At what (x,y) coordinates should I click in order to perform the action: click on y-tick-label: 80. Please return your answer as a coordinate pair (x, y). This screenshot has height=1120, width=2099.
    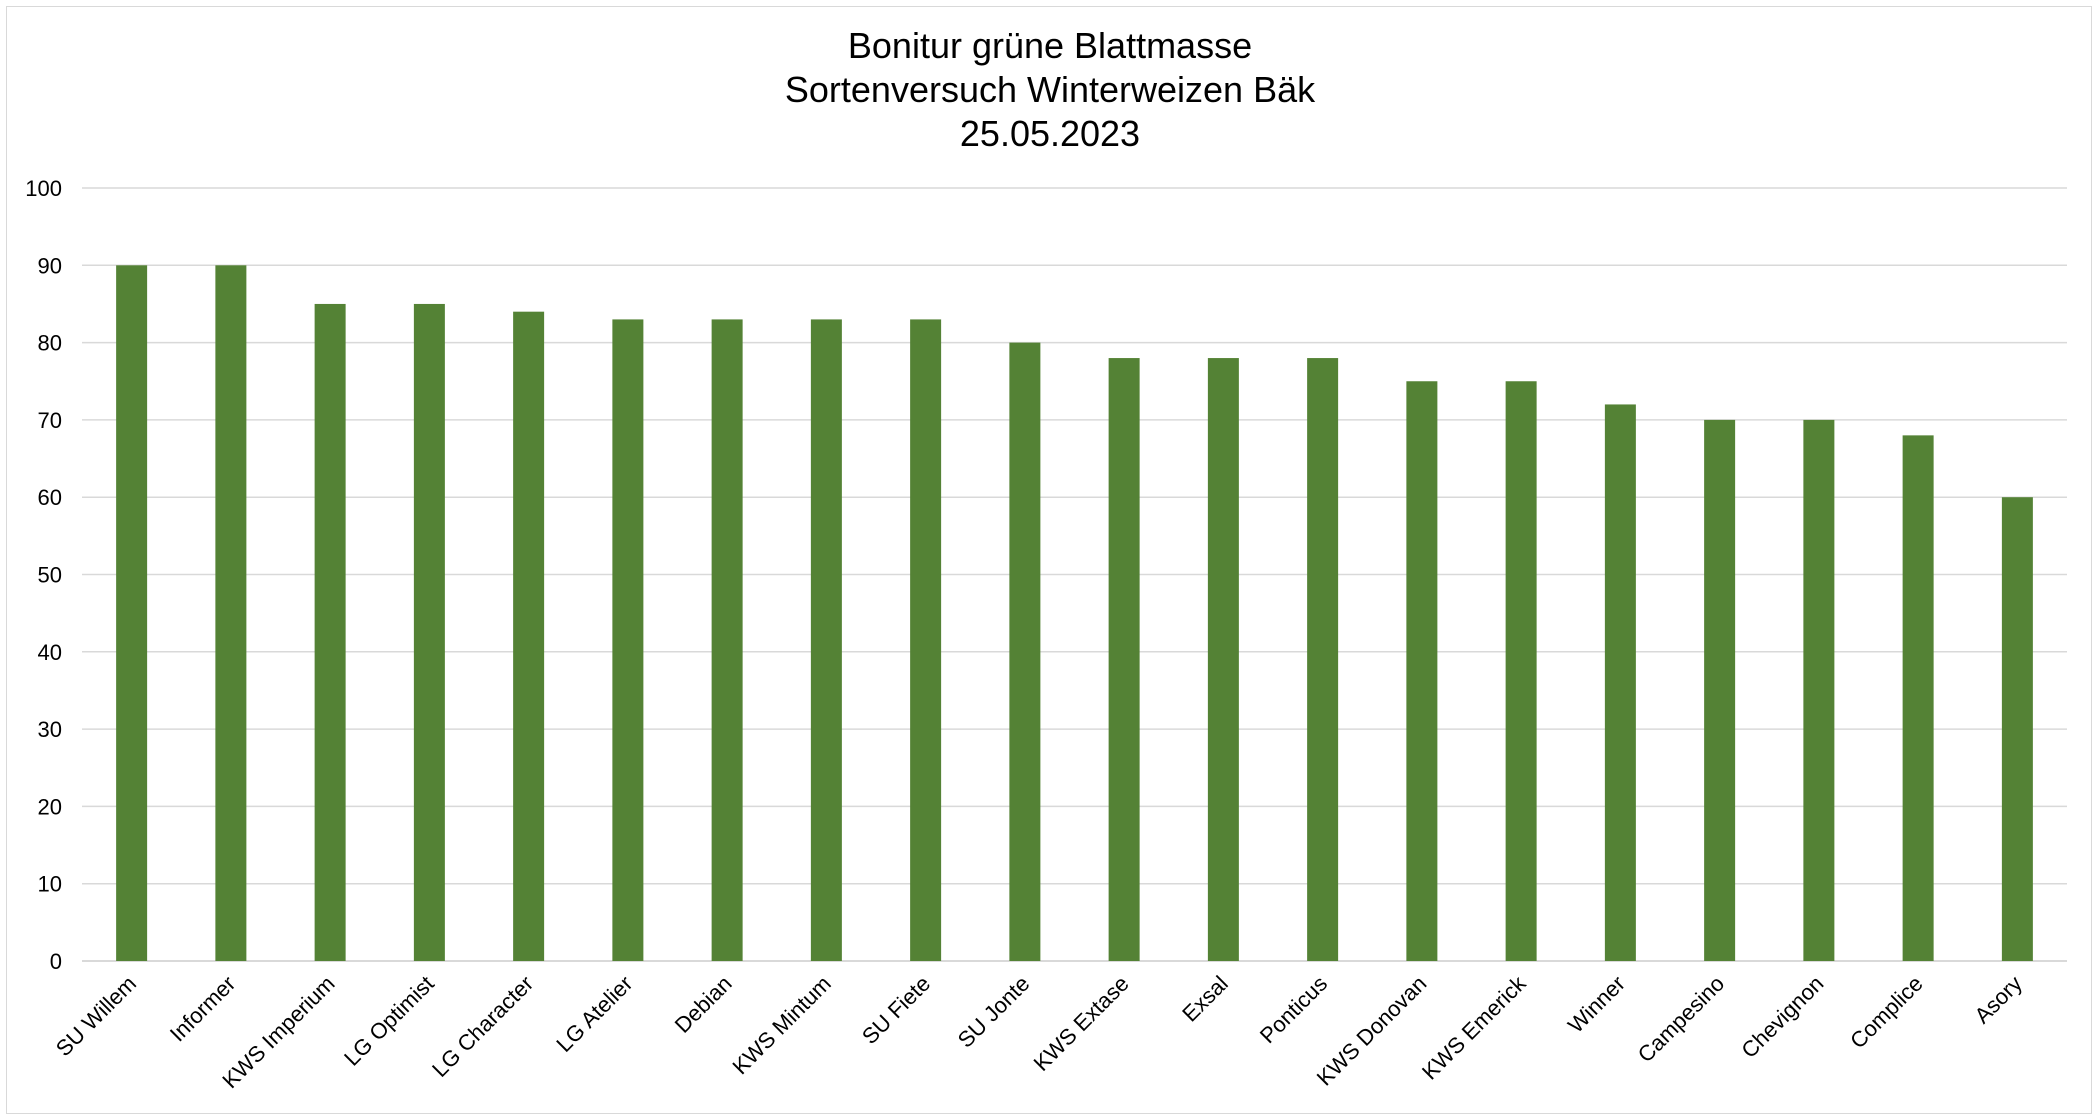
    Looking at the image, I should click on (50, 343).